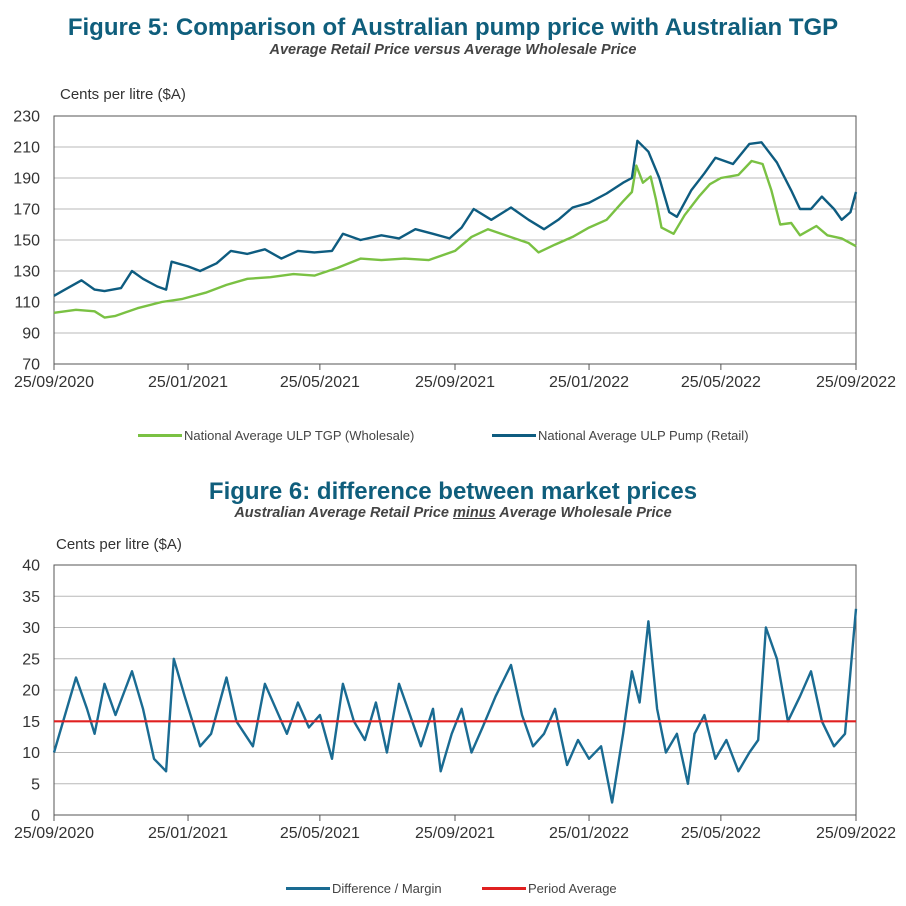  I want to click on legend-item-retail: National Average ULP Pump (Retail), so click(620, 435).